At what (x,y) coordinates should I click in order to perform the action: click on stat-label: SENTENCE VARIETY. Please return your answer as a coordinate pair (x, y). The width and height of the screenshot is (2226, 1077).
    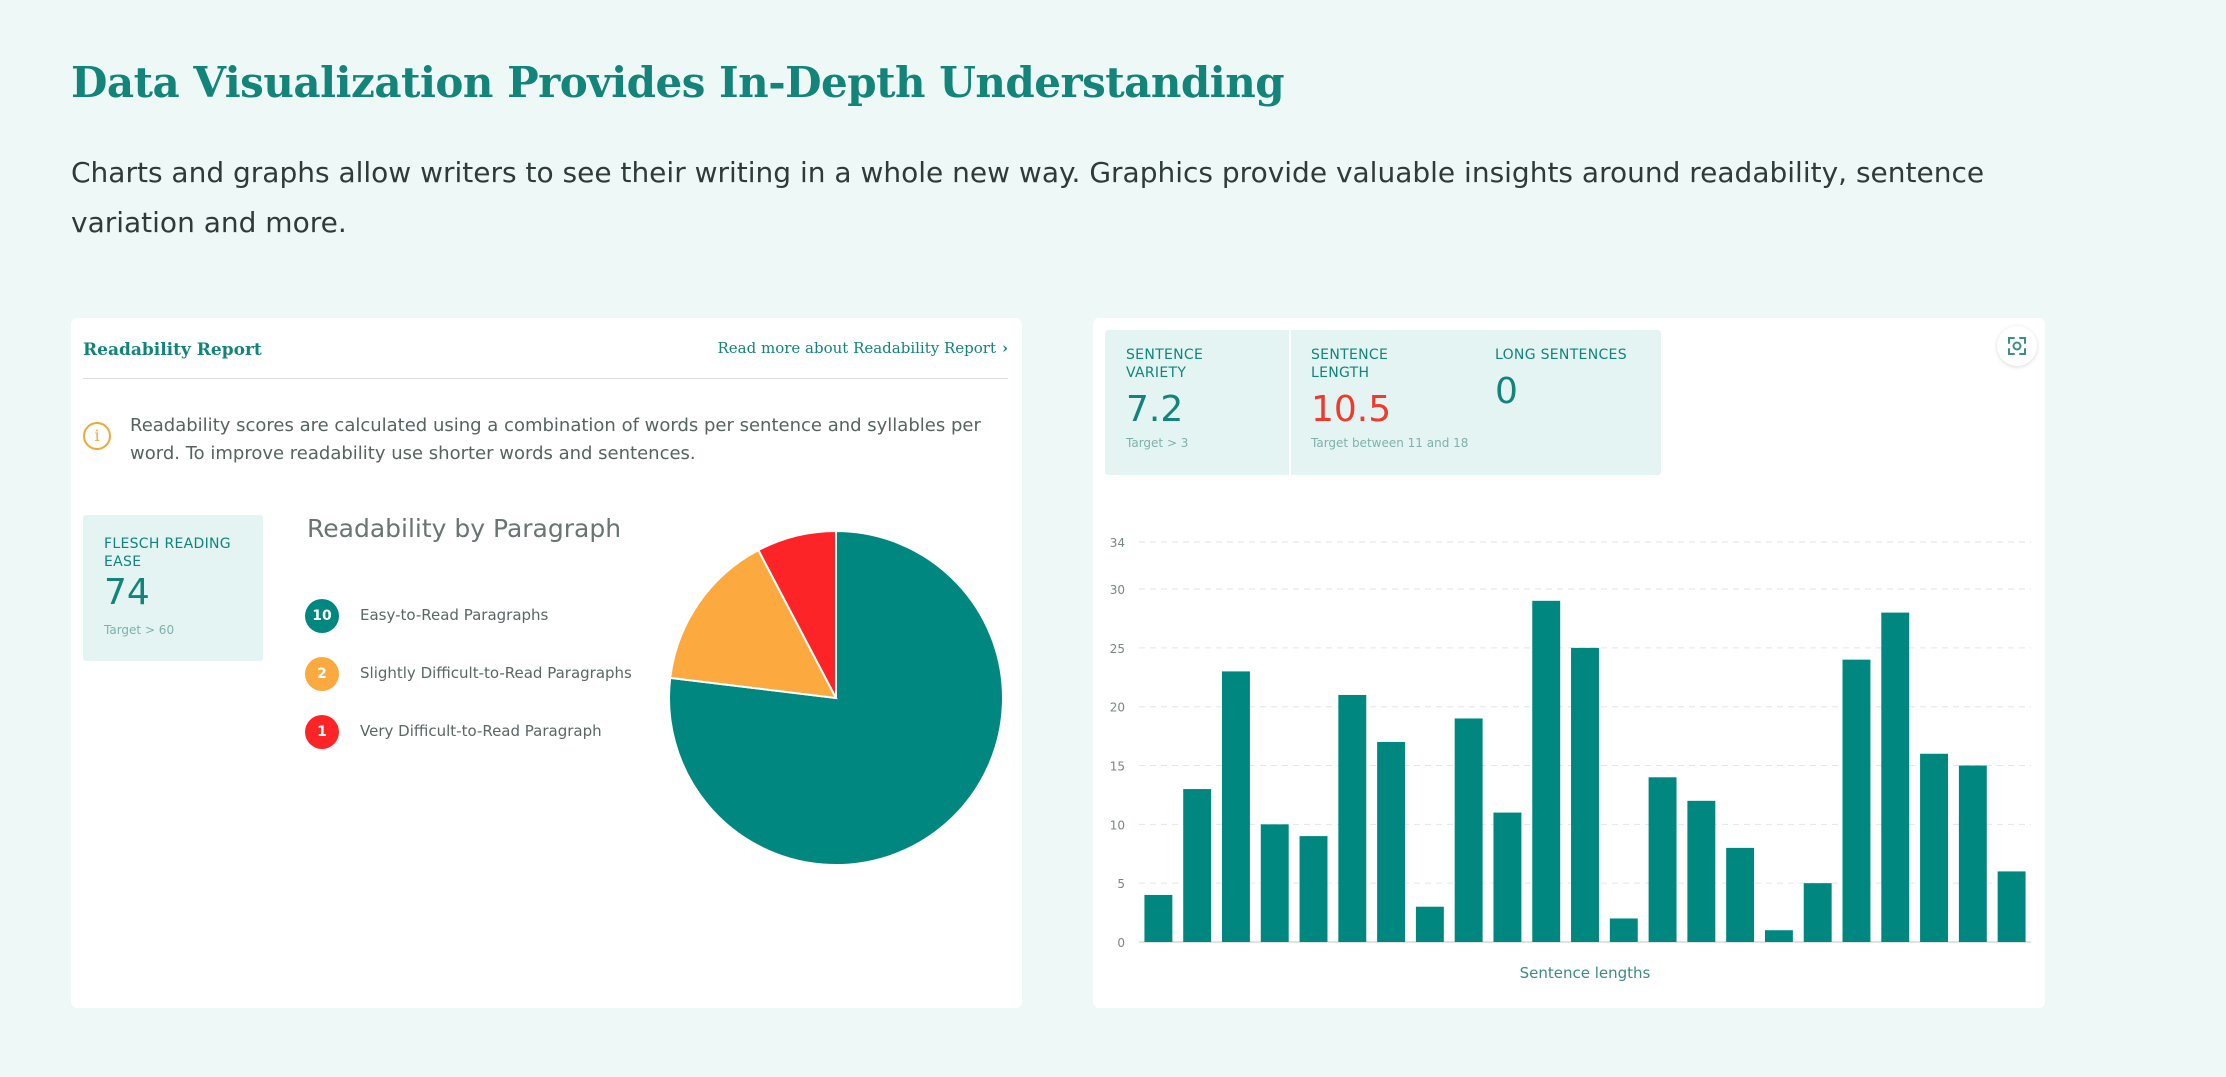
    Looking at the image, I should click on (1165, 364).